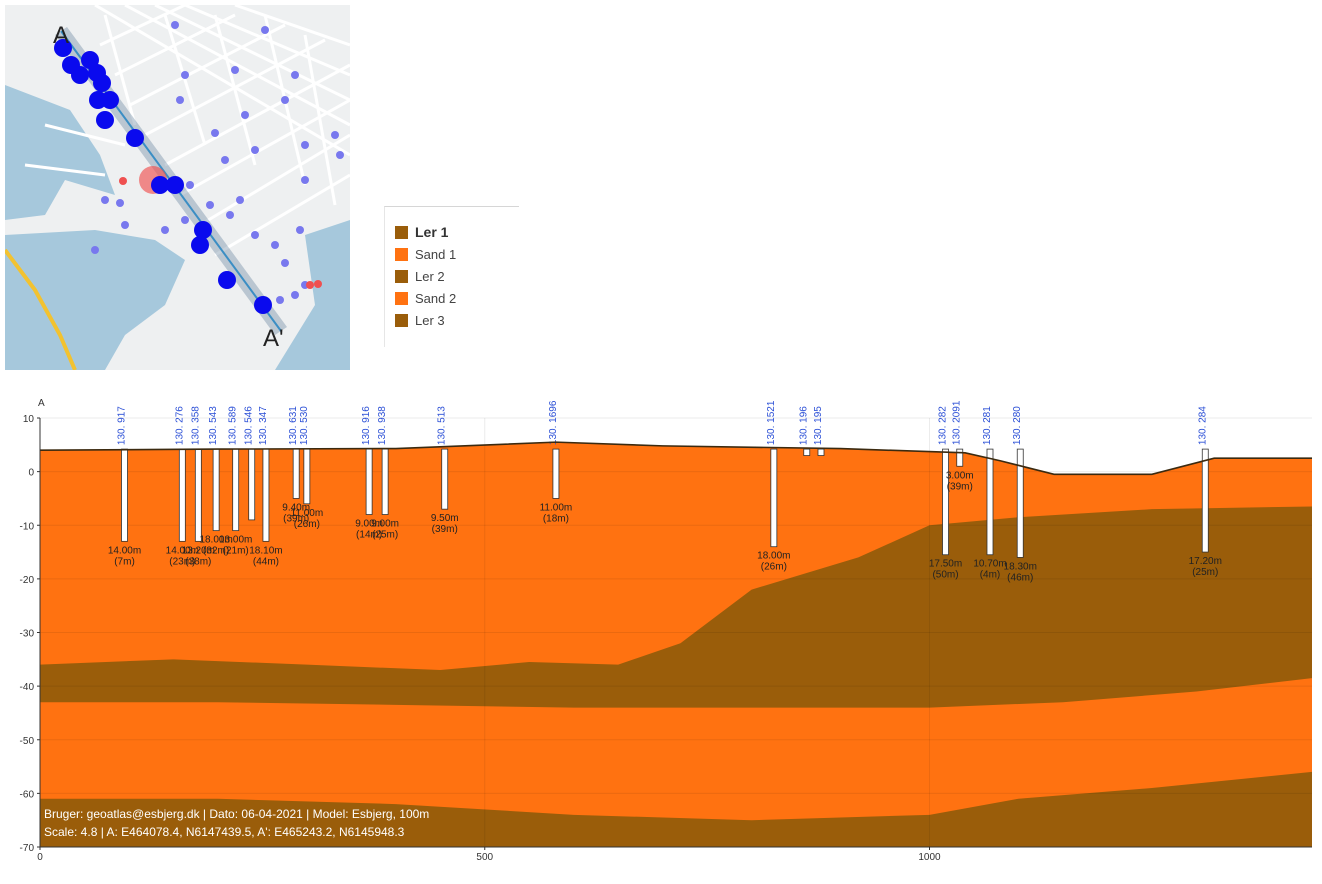 The image size is (1322, 884). Describe the element at coordinates (382, 425) in the screenshot. I see `borehole-id: 130. 938` at that location.